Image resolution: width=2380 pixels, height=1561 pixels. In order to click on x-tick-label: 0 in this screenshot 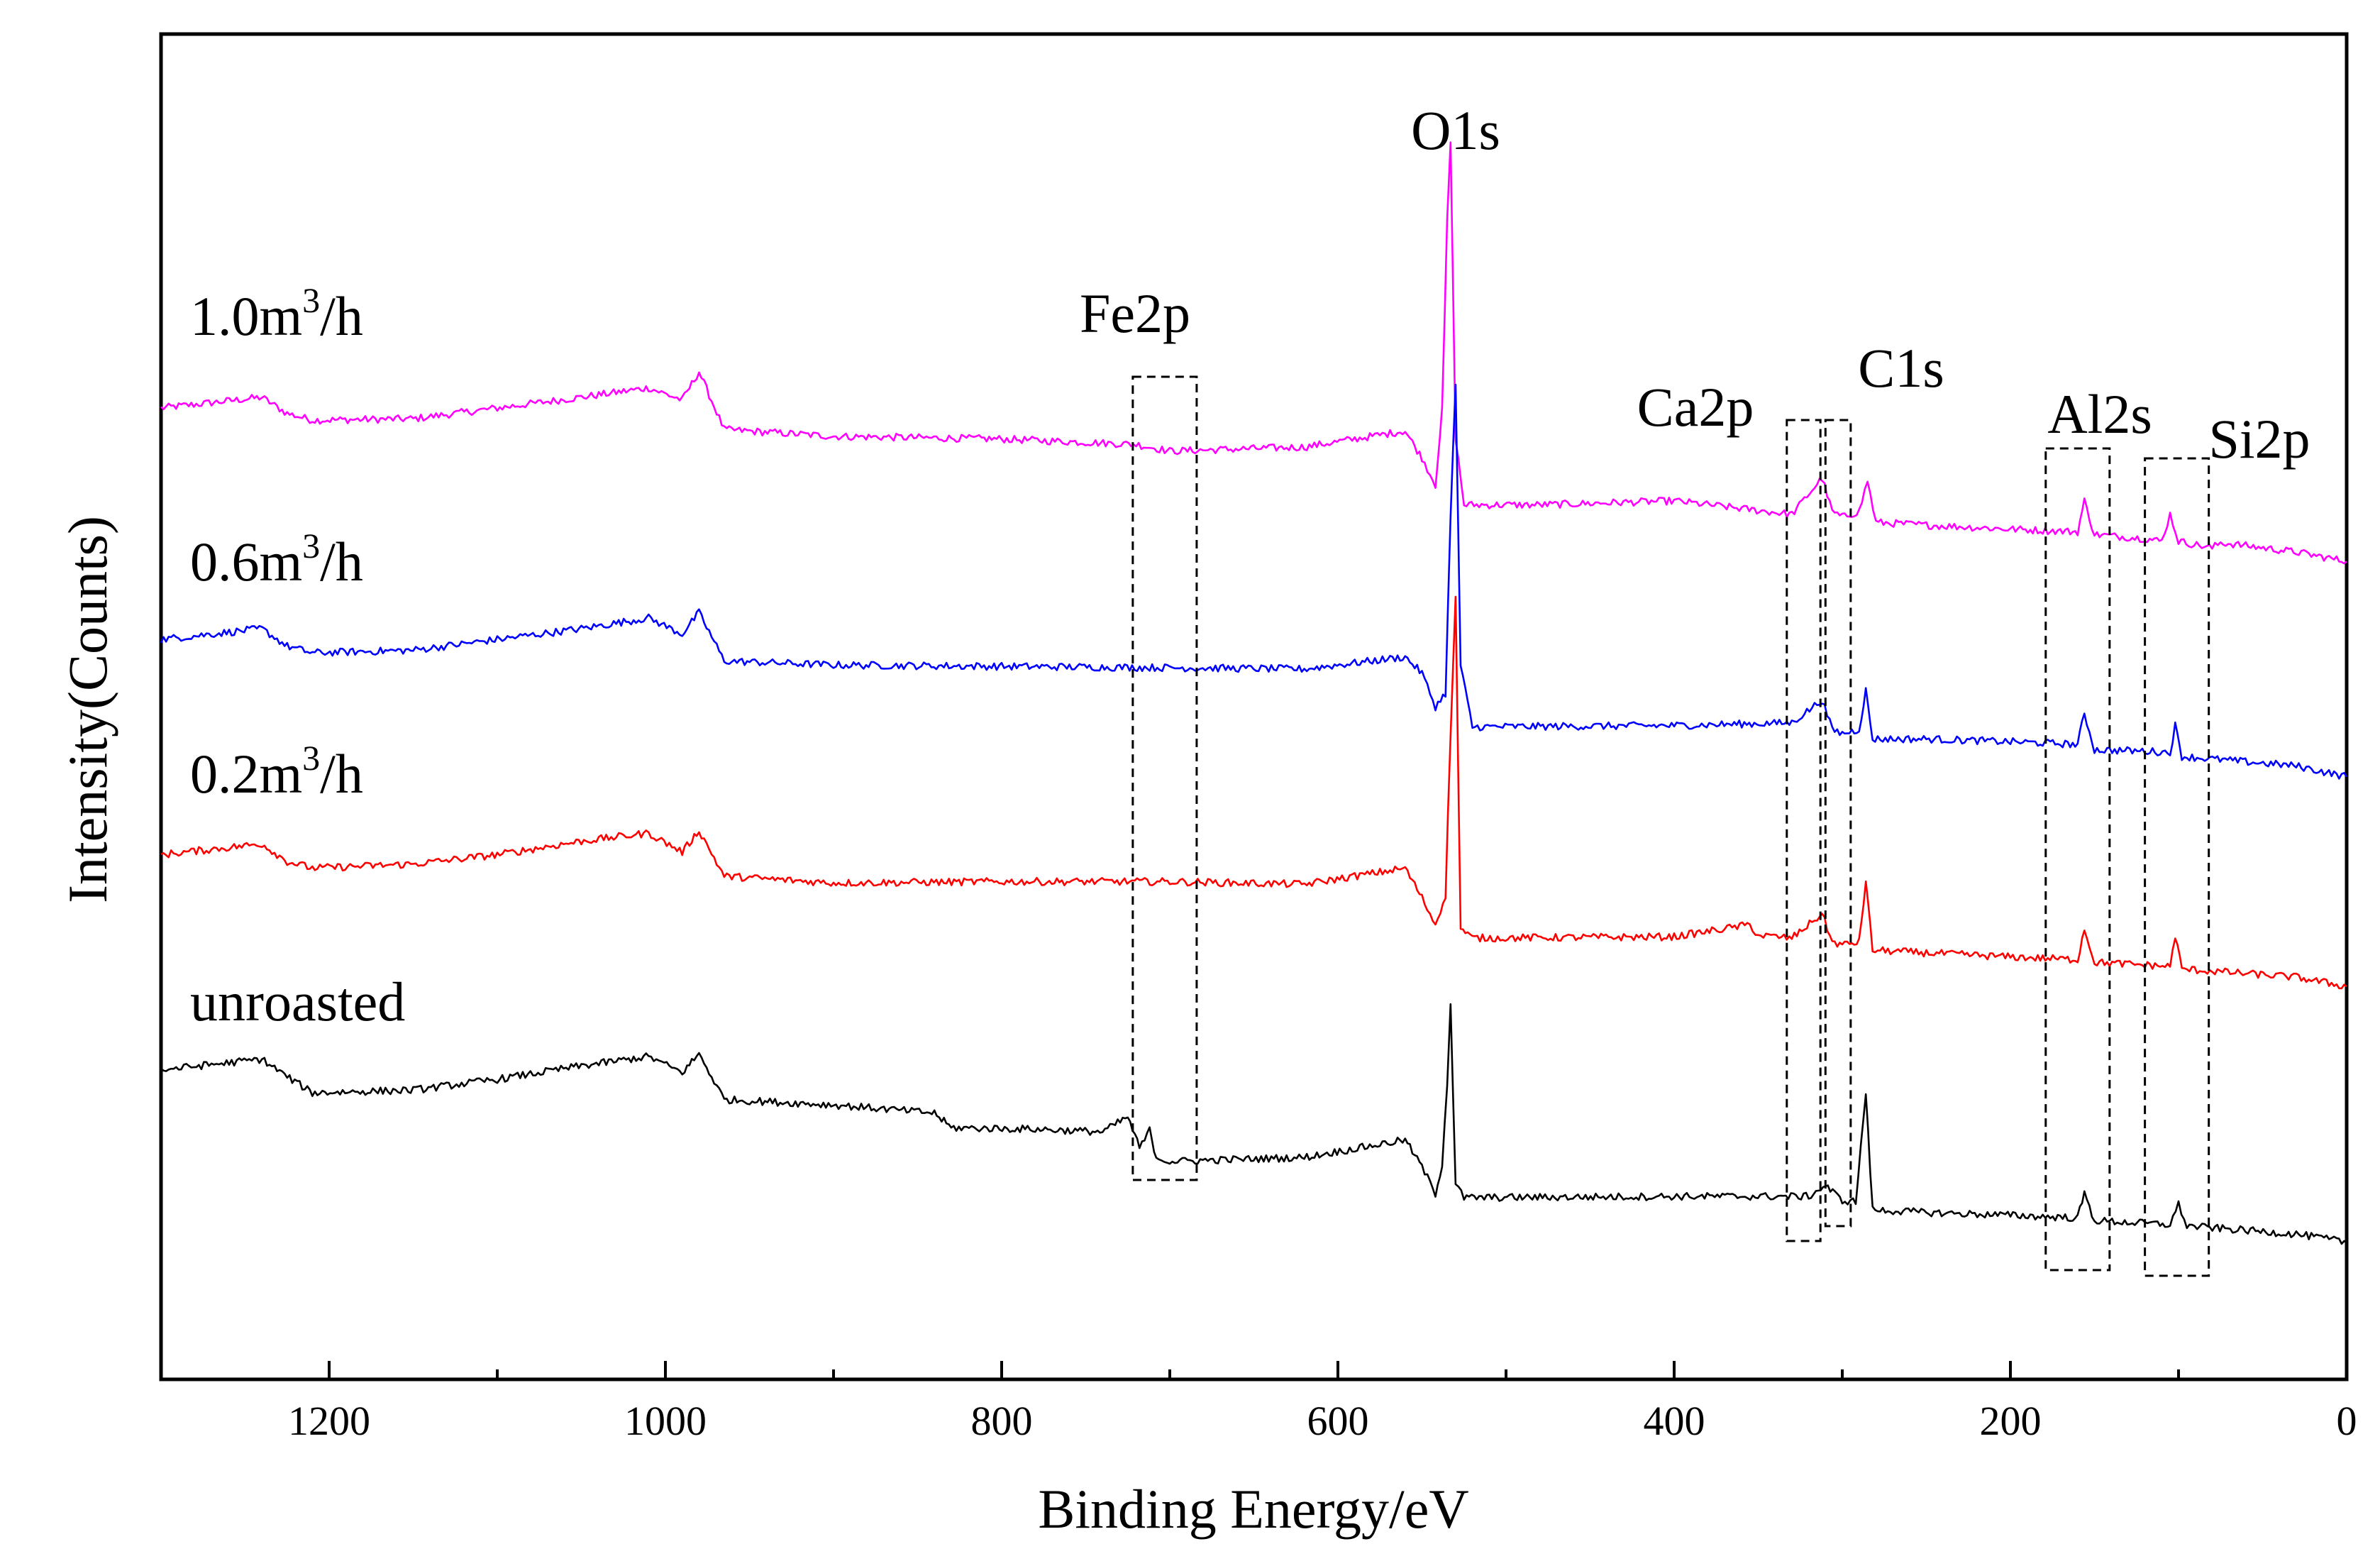, I will do `click(2347, 1421)`.